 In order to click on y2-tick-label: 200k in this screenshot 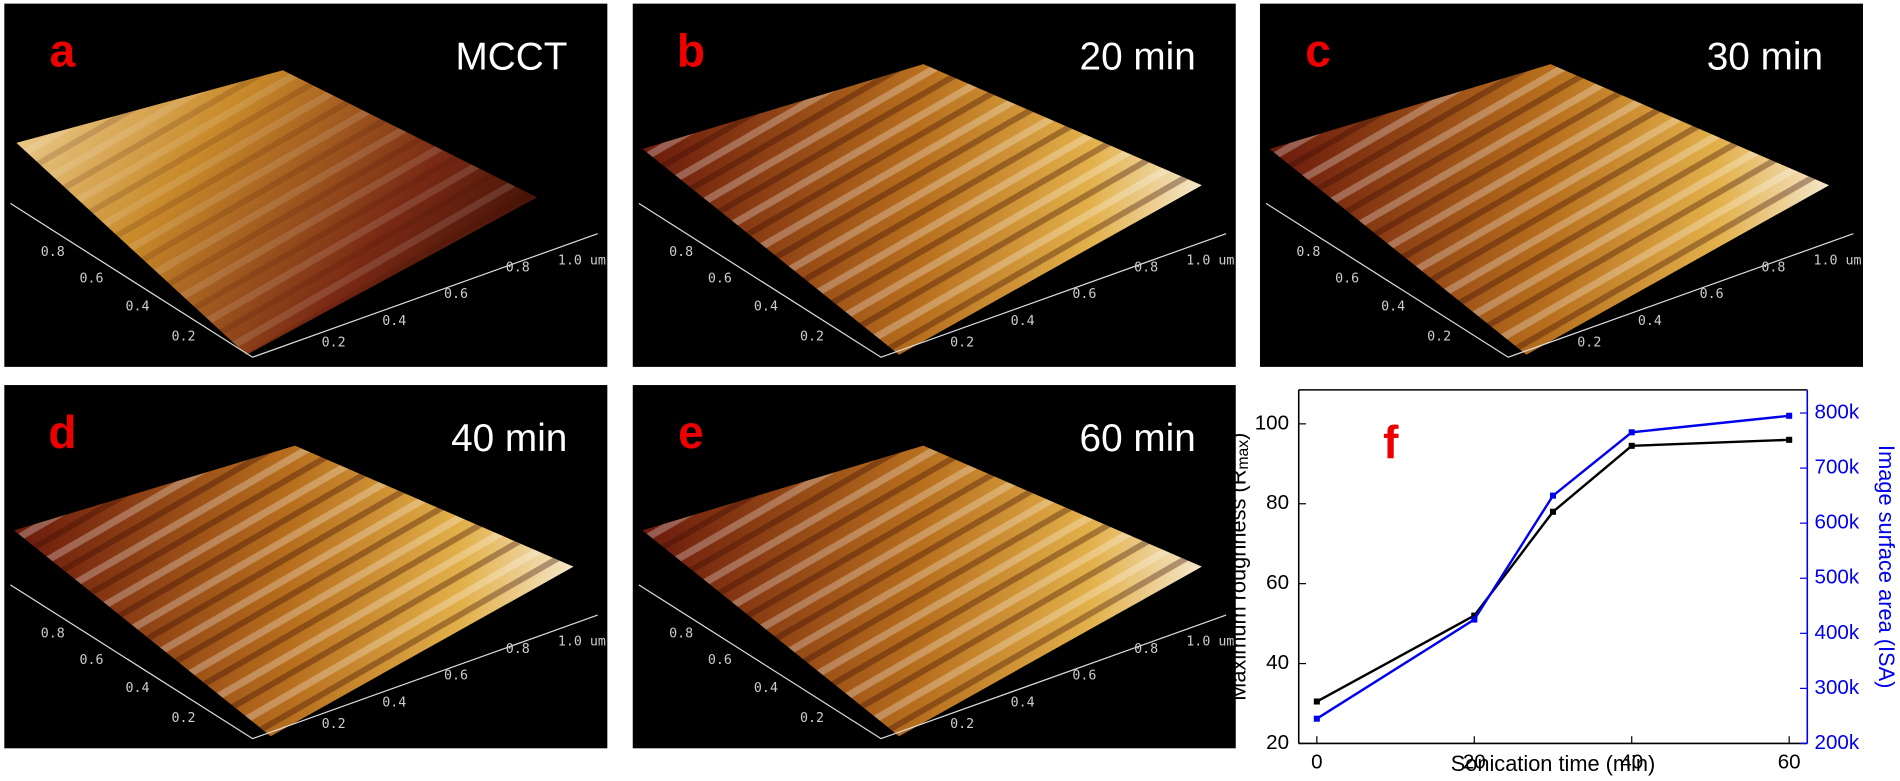, I will do `click(1837, 742)`.